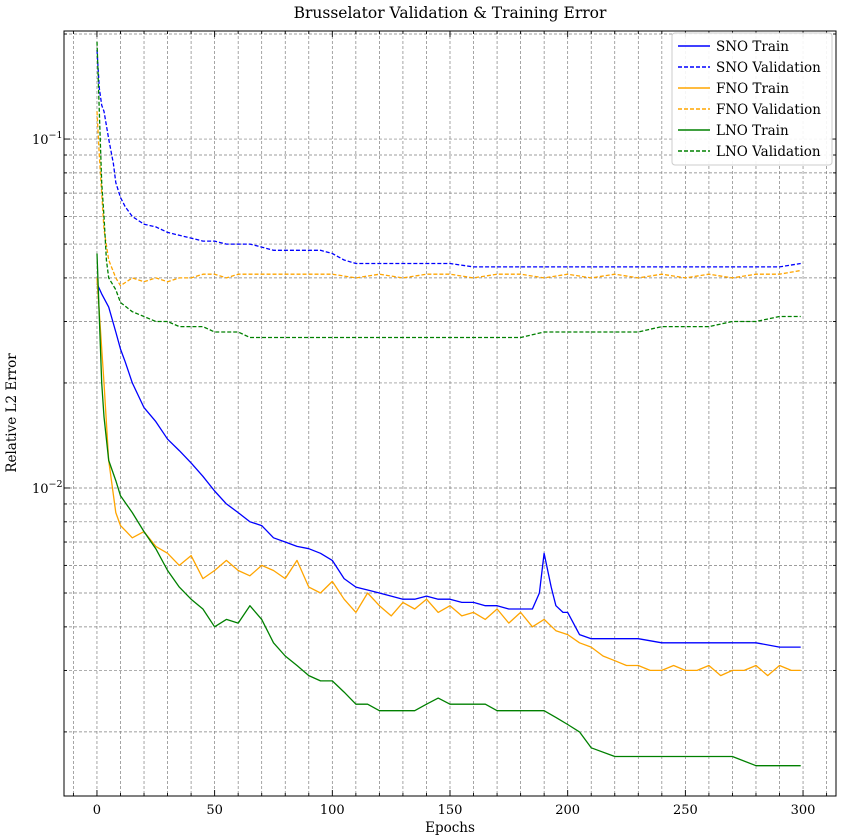 The image size is (842, 839). Describe the element at coordinates (450, 810) in the screenshot. I see `x-tick-label: 150` at that location.